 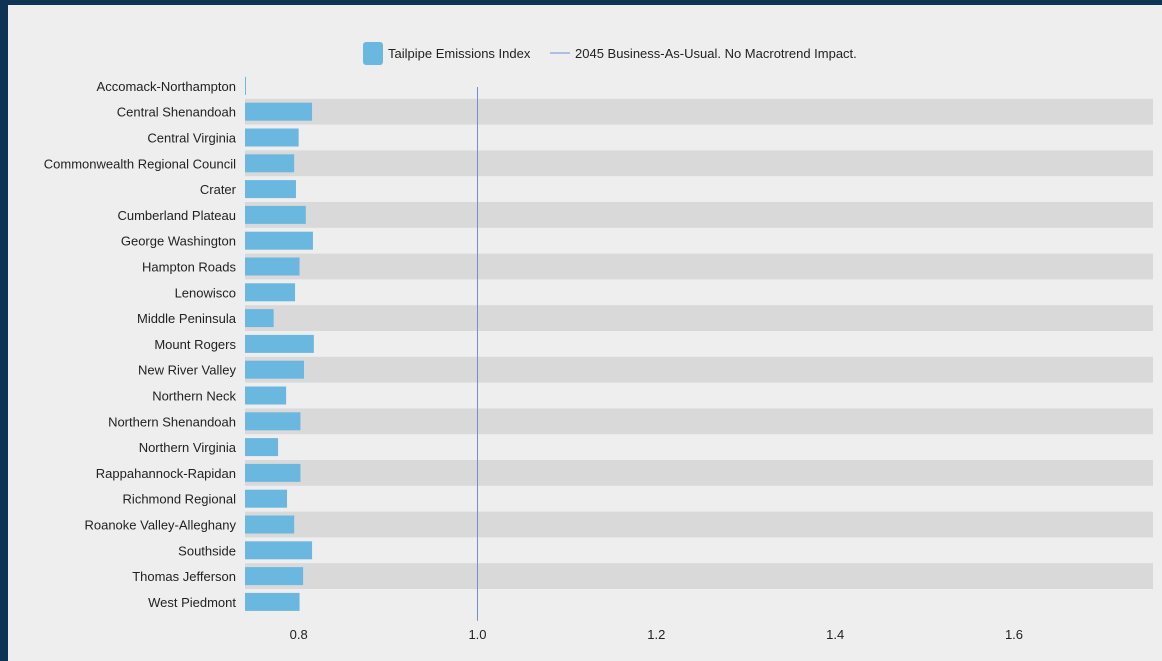 I want to click on x-tick-label: 1.4, so click(x=835, y=634).